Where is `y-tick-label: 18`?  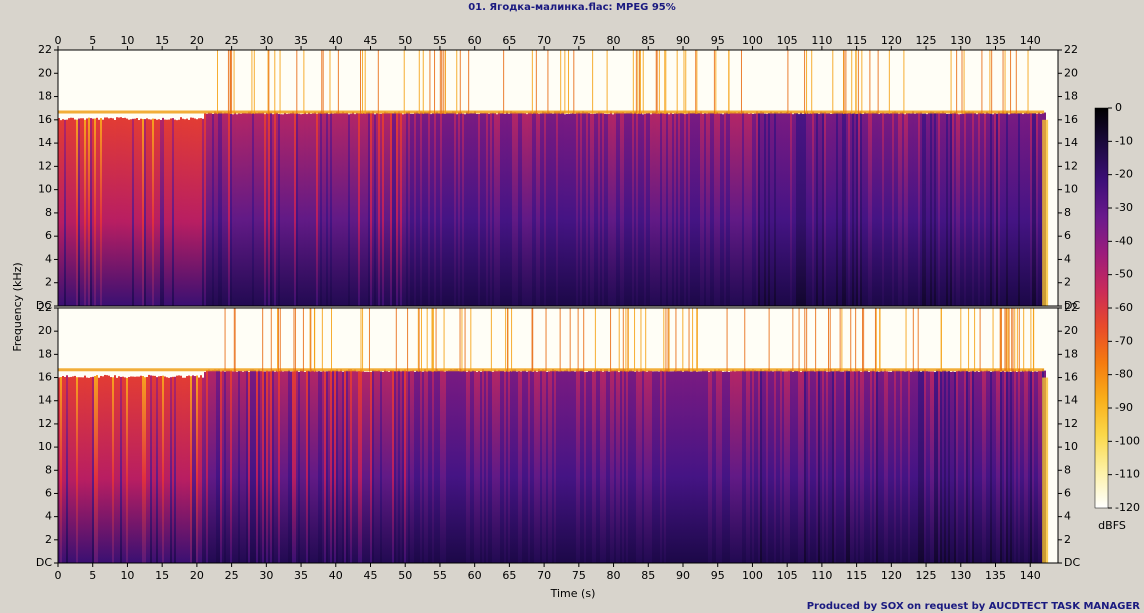 y-tick-label: 18 is located at coordinates (45, 96).